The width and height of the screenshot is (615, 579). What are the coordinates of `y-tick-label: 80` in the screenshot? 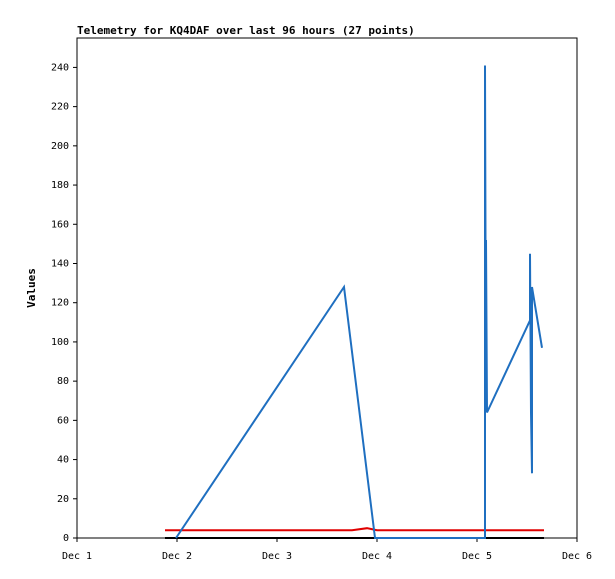 It's located at (63, 381).